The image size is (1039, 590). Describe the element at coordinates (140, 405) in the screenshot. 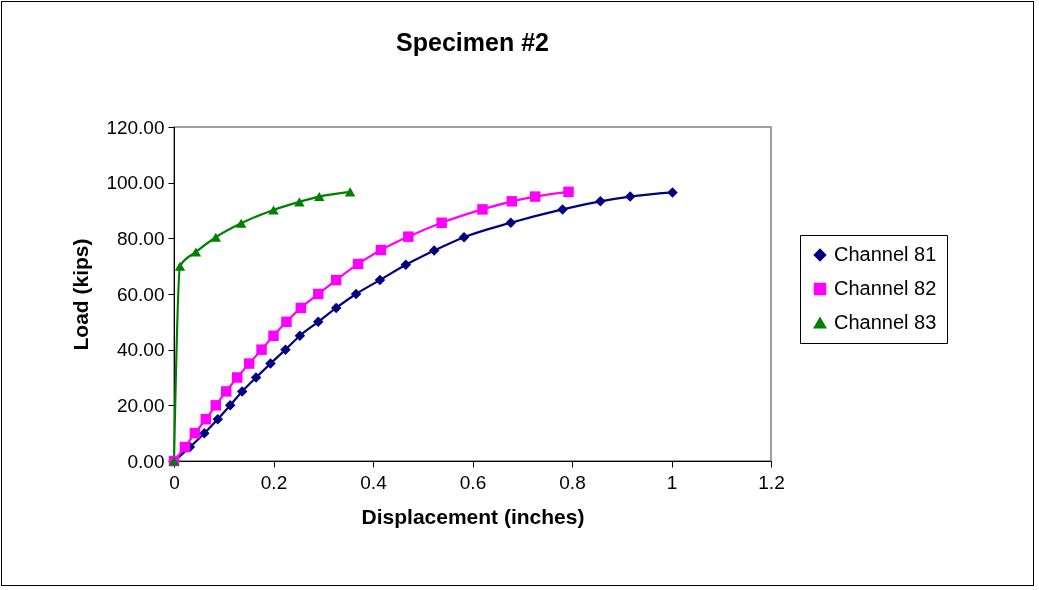

I see `y-tick-label: 20.00` at that location.